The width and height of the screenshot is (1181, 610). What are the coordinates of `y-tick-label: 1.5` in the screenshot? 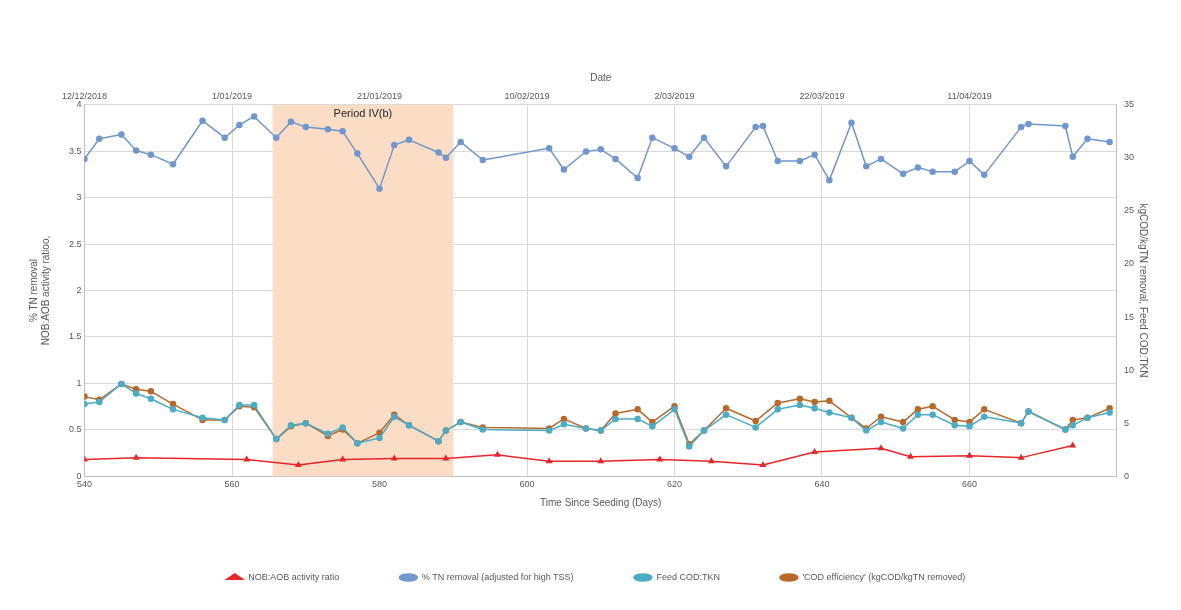 It's located at (75, 336).